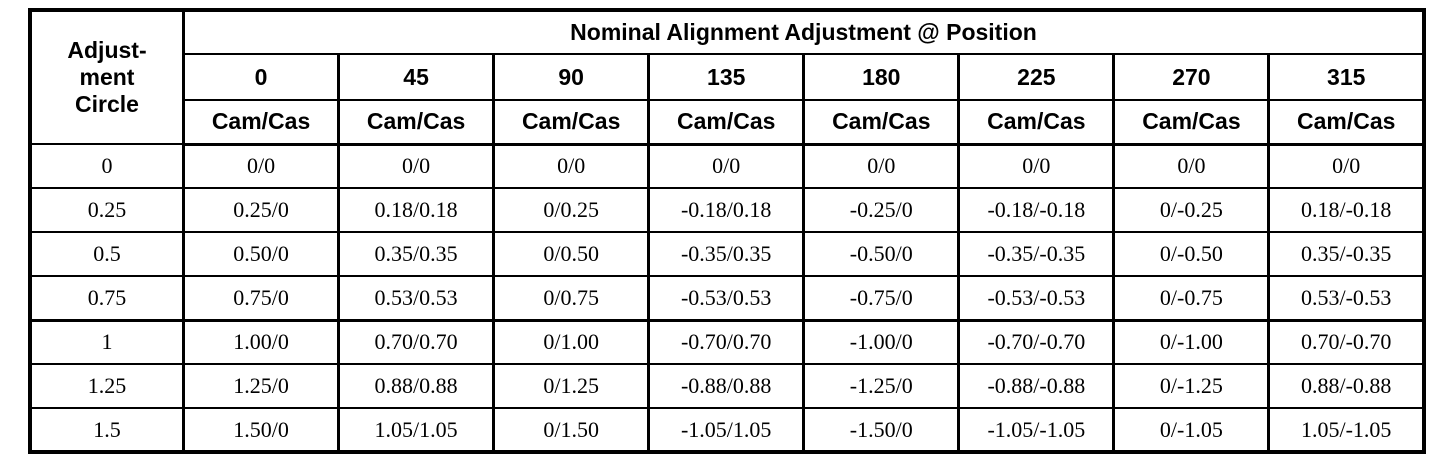 The width and height of the screenshot is (1456, 474). Describe the element at coordinates (1346, 298) in the screenshot. I see `value-cell: 0.53/-0.53` at that location.